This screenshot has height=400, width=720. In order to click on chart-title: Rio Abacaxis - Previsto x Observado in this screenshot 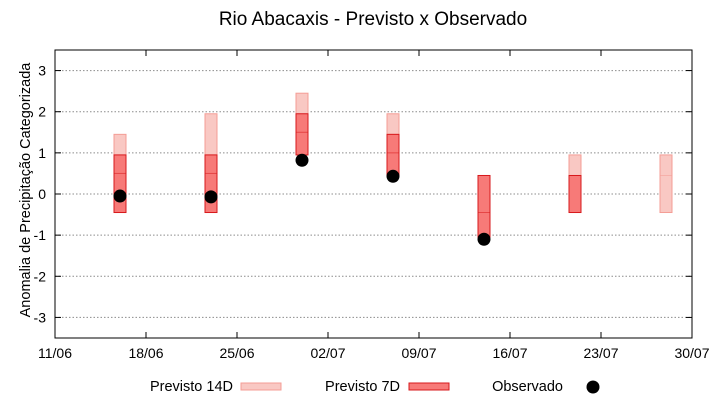, I will do `click(373, 19)`.